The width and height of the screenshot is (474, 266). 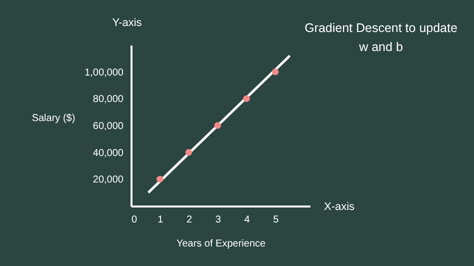 I want to click on x-tick-label: 0, so click(x=135, y=220).